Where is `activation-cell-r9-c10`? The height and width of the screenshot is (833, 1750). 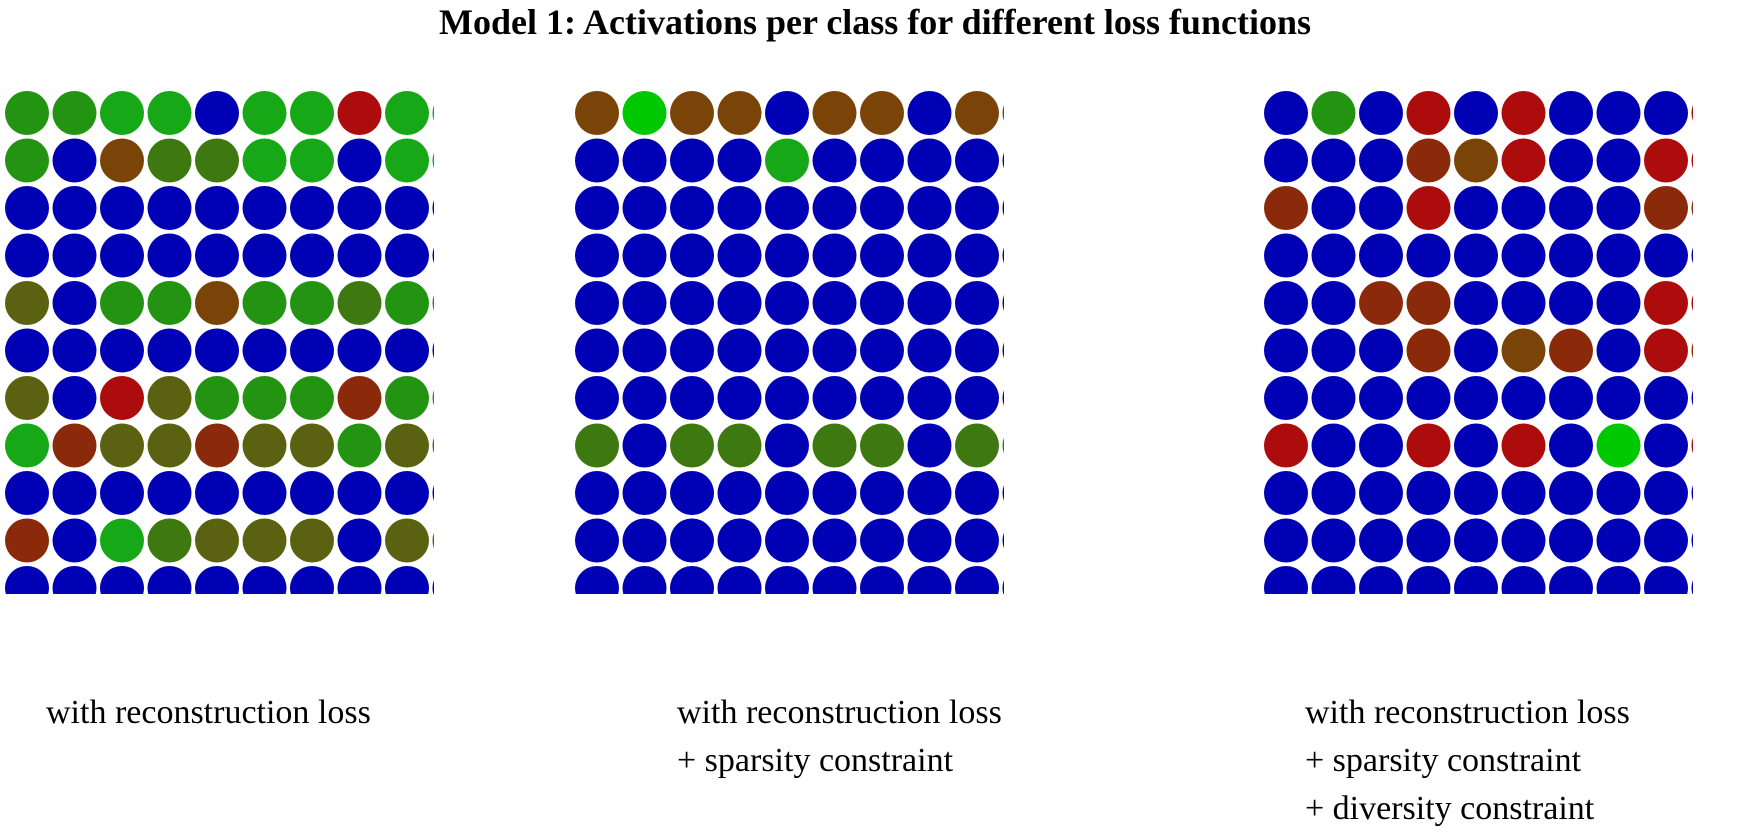 activation-cell-r9-c10 is located at coordinates (1692, 493).